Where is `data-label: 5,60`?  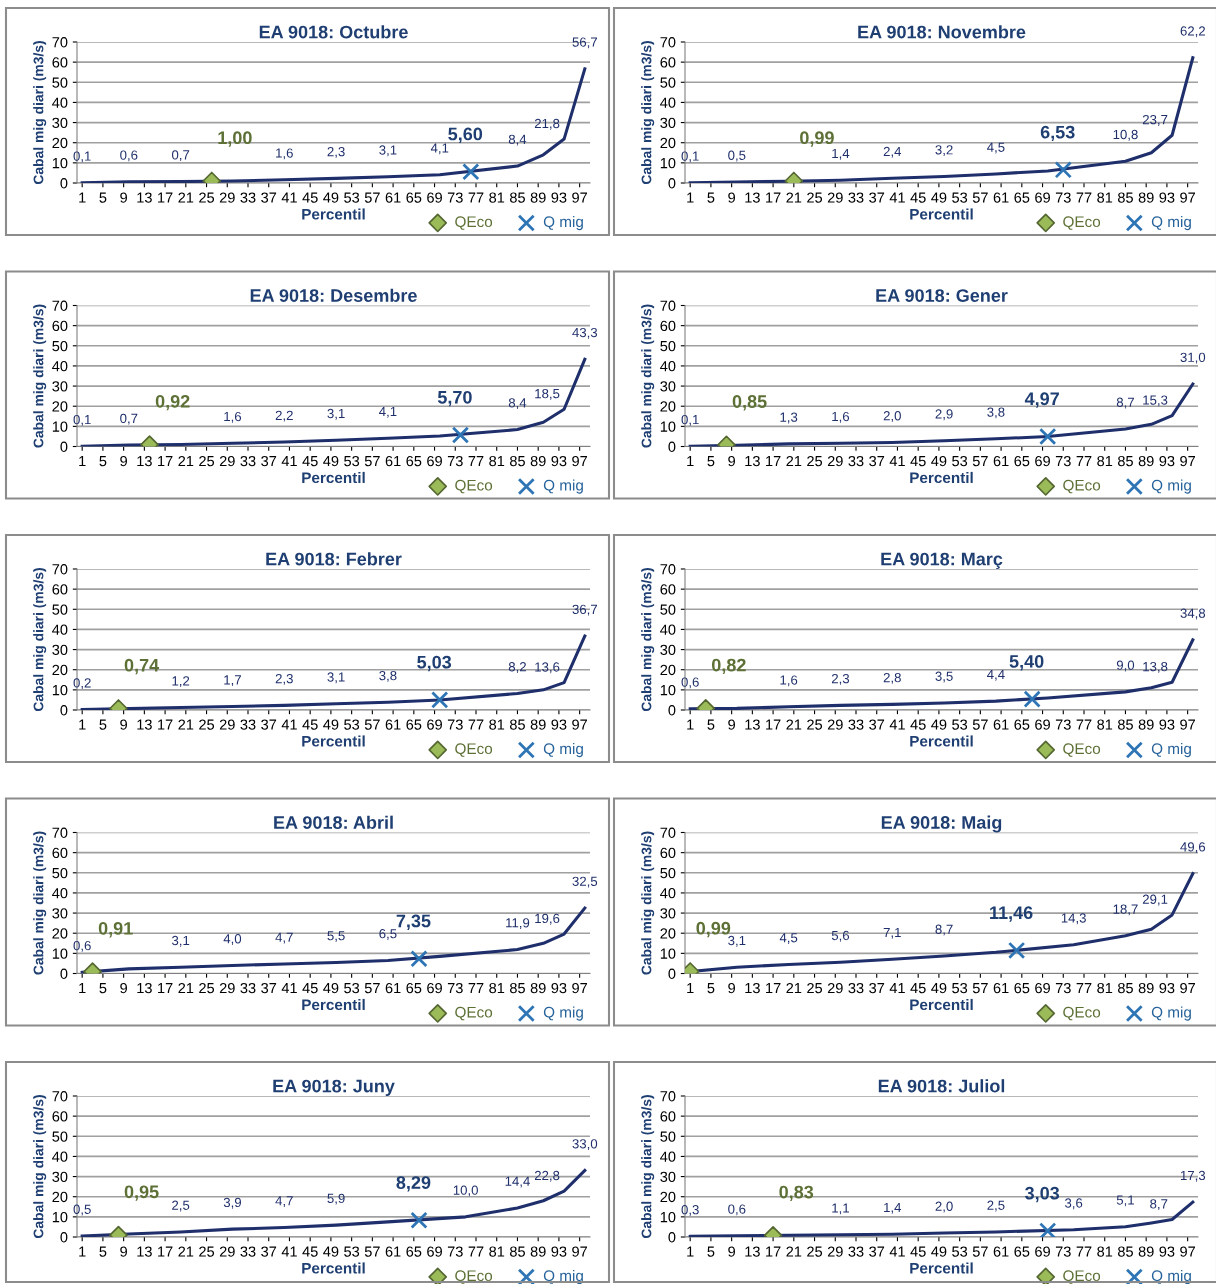 data-label: 5,60 is located at coordinates (465, 135).